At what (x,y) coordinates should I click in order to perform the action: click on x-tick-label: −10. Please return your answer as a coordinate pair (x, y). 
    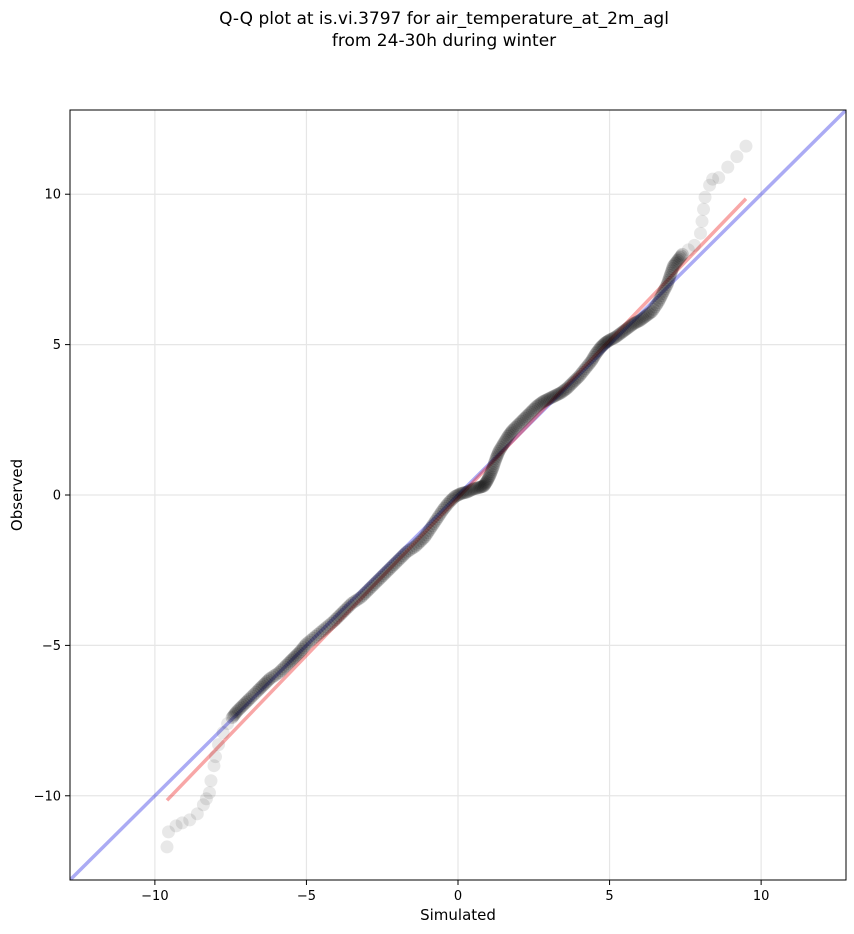
    Looking at the image, I should click on (154, 896).